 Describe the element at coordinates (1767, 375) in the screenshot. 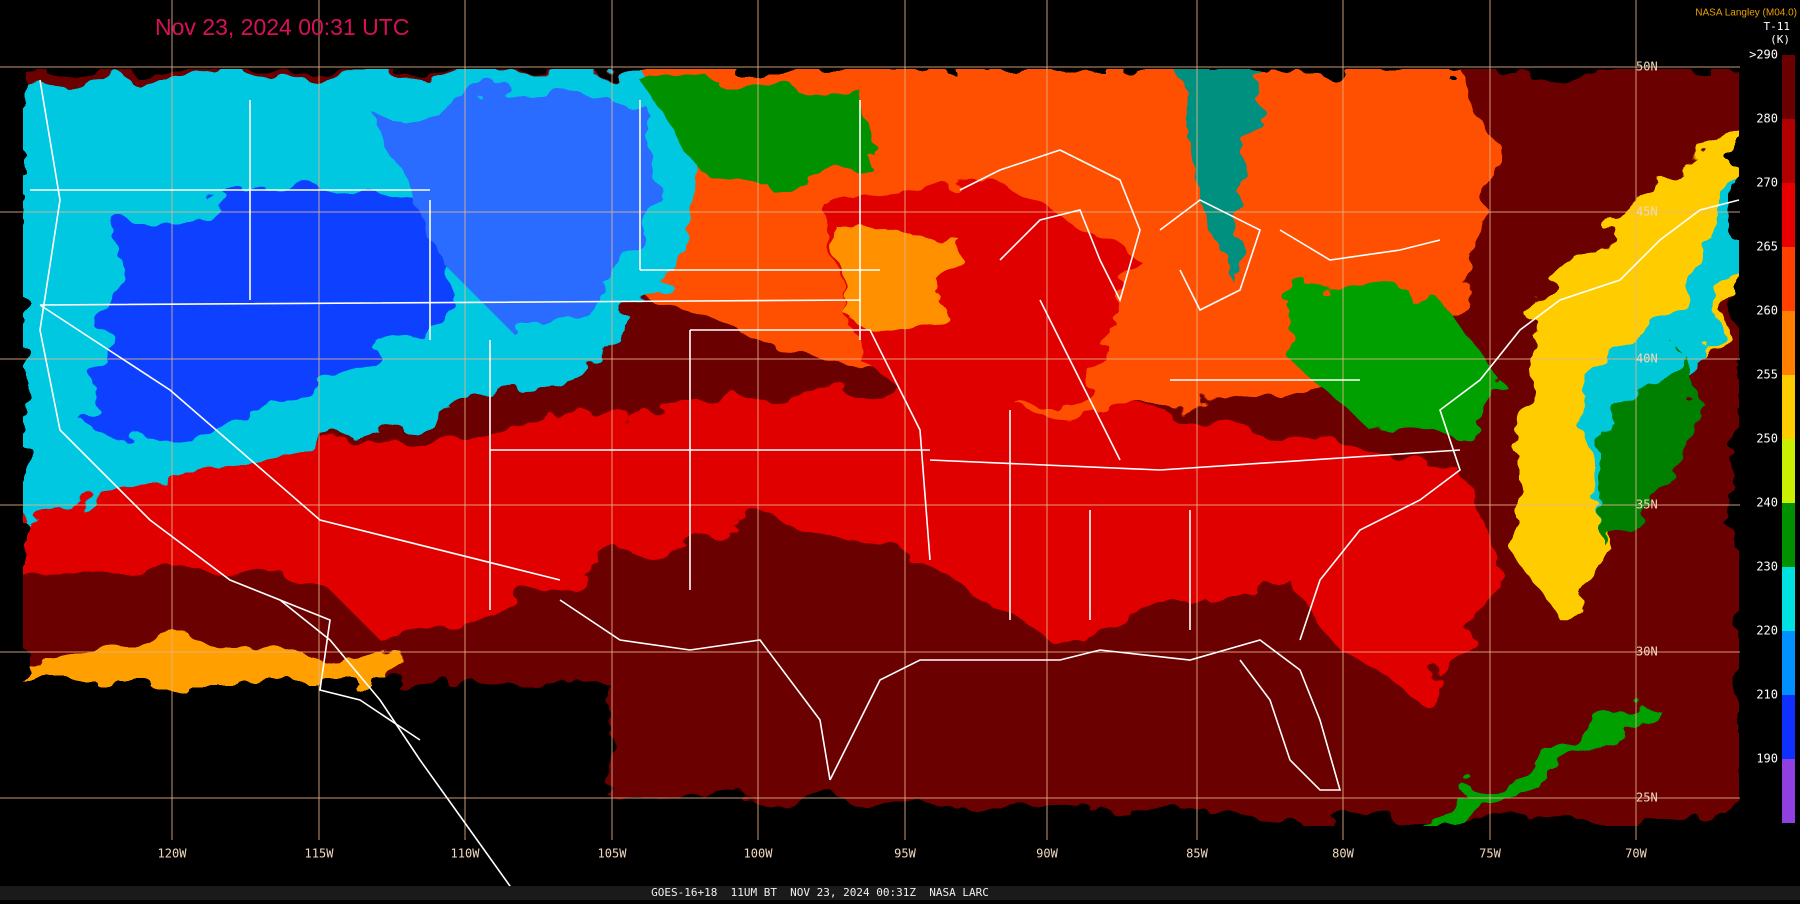

I see `colorbar-label: 255` at that location.